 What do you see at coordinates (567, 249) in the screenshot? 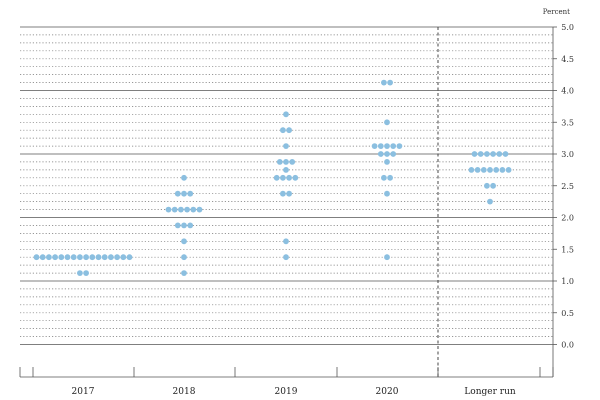
I see `y-tick-label: 1.5` at bounding box center [567, 249].